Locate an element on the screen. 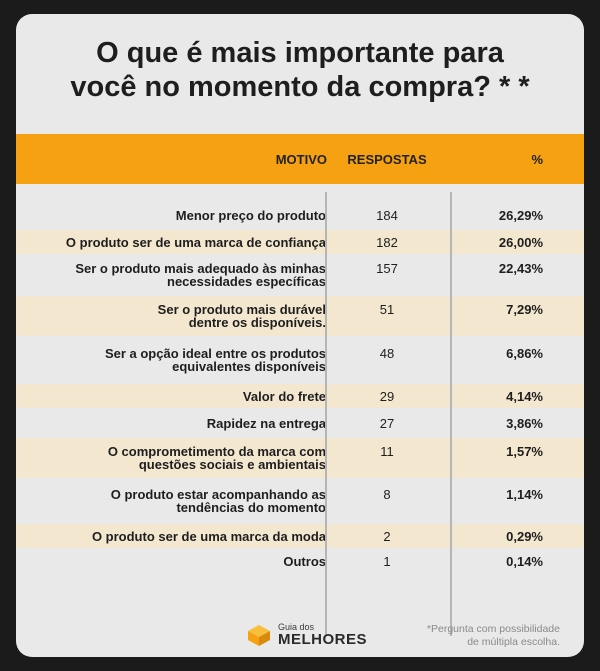 The width and height of the screenshot is (600, 671). brand-logo: Guia dos MELHORES is located at coordinates (306, 635).